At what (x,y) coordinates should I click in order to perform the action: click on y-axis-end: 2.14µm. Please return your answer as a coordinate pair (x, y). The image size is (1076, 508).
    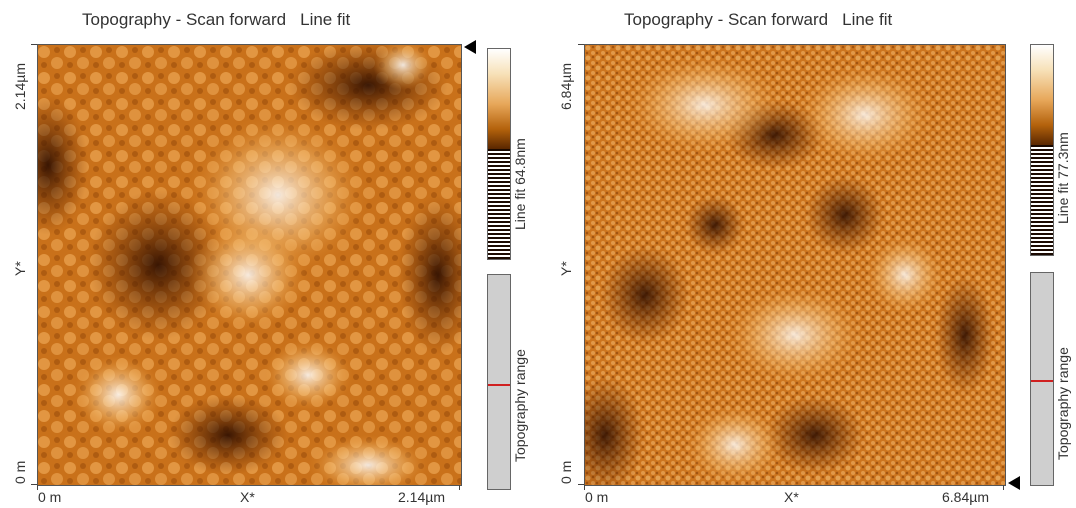
    Looking at the image, I should click on (20, 86).